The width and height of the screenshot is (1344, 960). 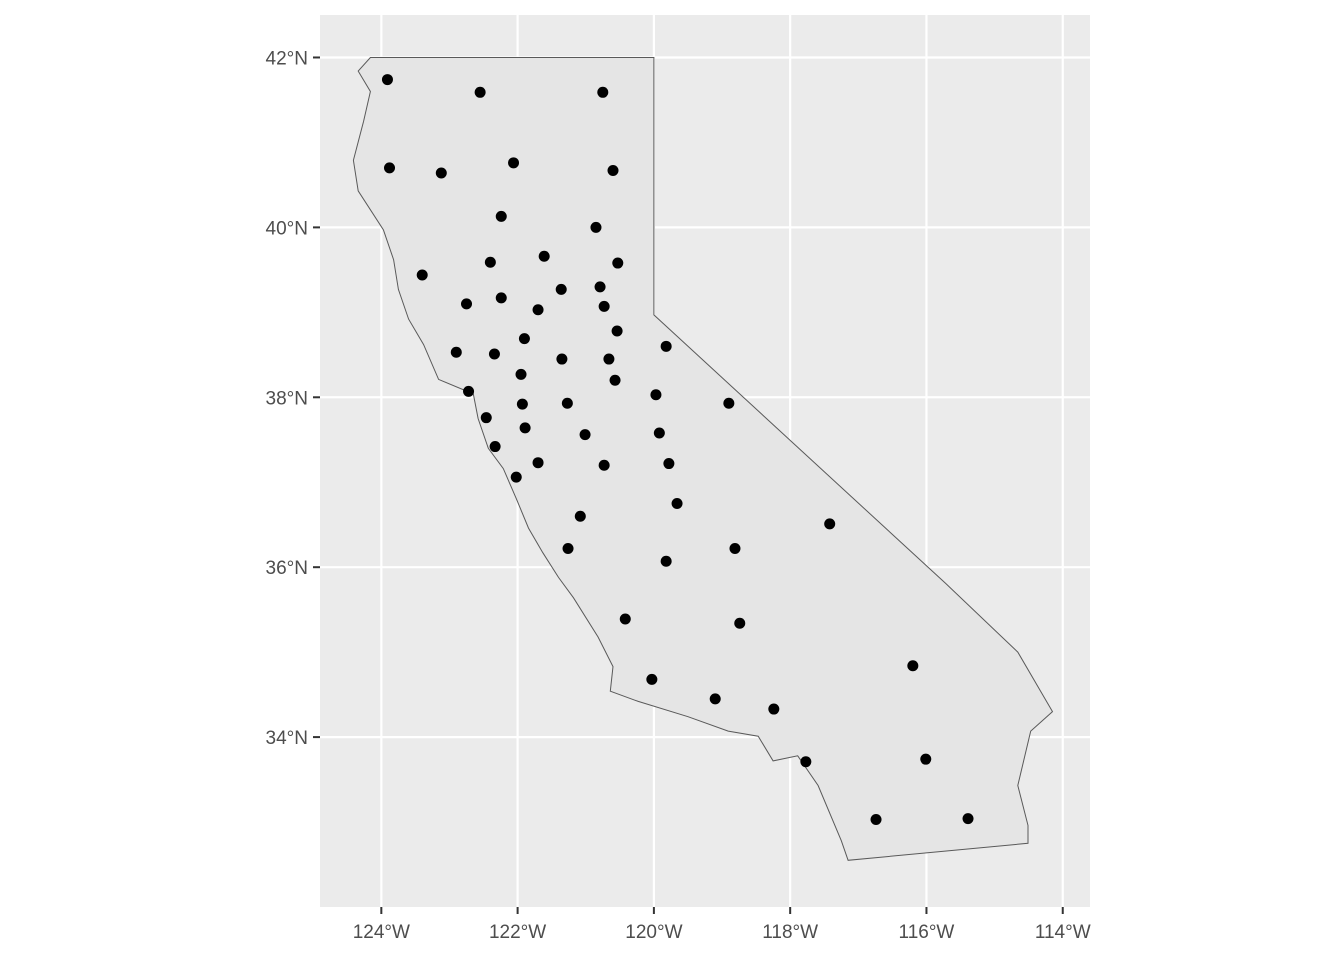 What do you see at coordinates (287, 738) in the screenshot?
I see `y-tick-label: 34°N` at bounding box center [287, 738].